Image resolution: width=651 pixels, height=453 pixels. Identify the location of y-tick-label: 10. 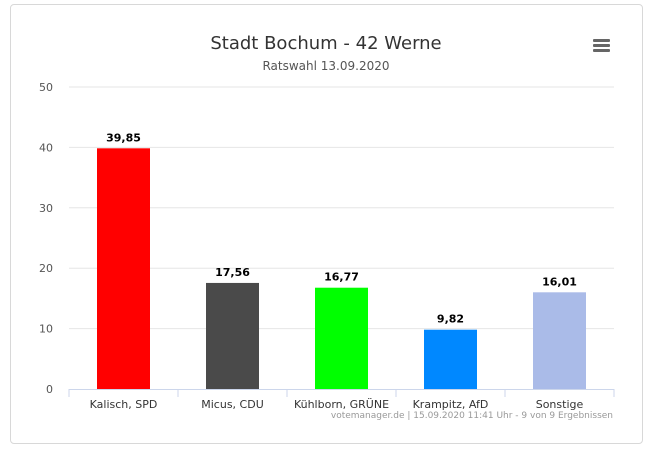
(46, 329).